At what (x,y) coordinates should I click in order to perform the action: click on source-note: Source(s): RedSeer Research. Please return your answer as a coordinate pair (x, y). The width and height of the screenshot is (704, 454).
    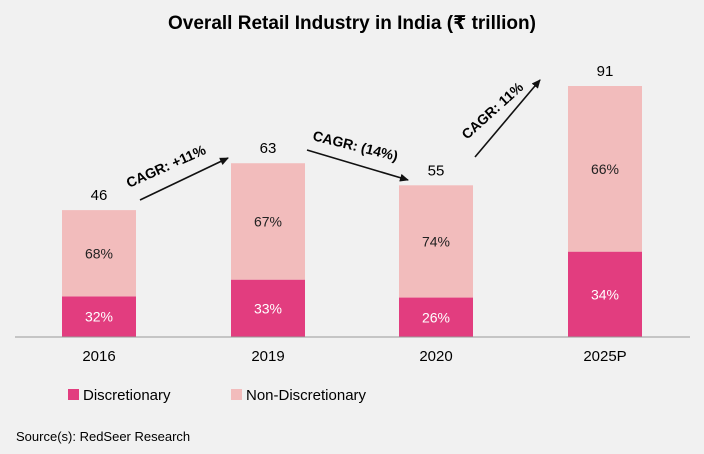
    Looking at the image, I should click on (103, 436).